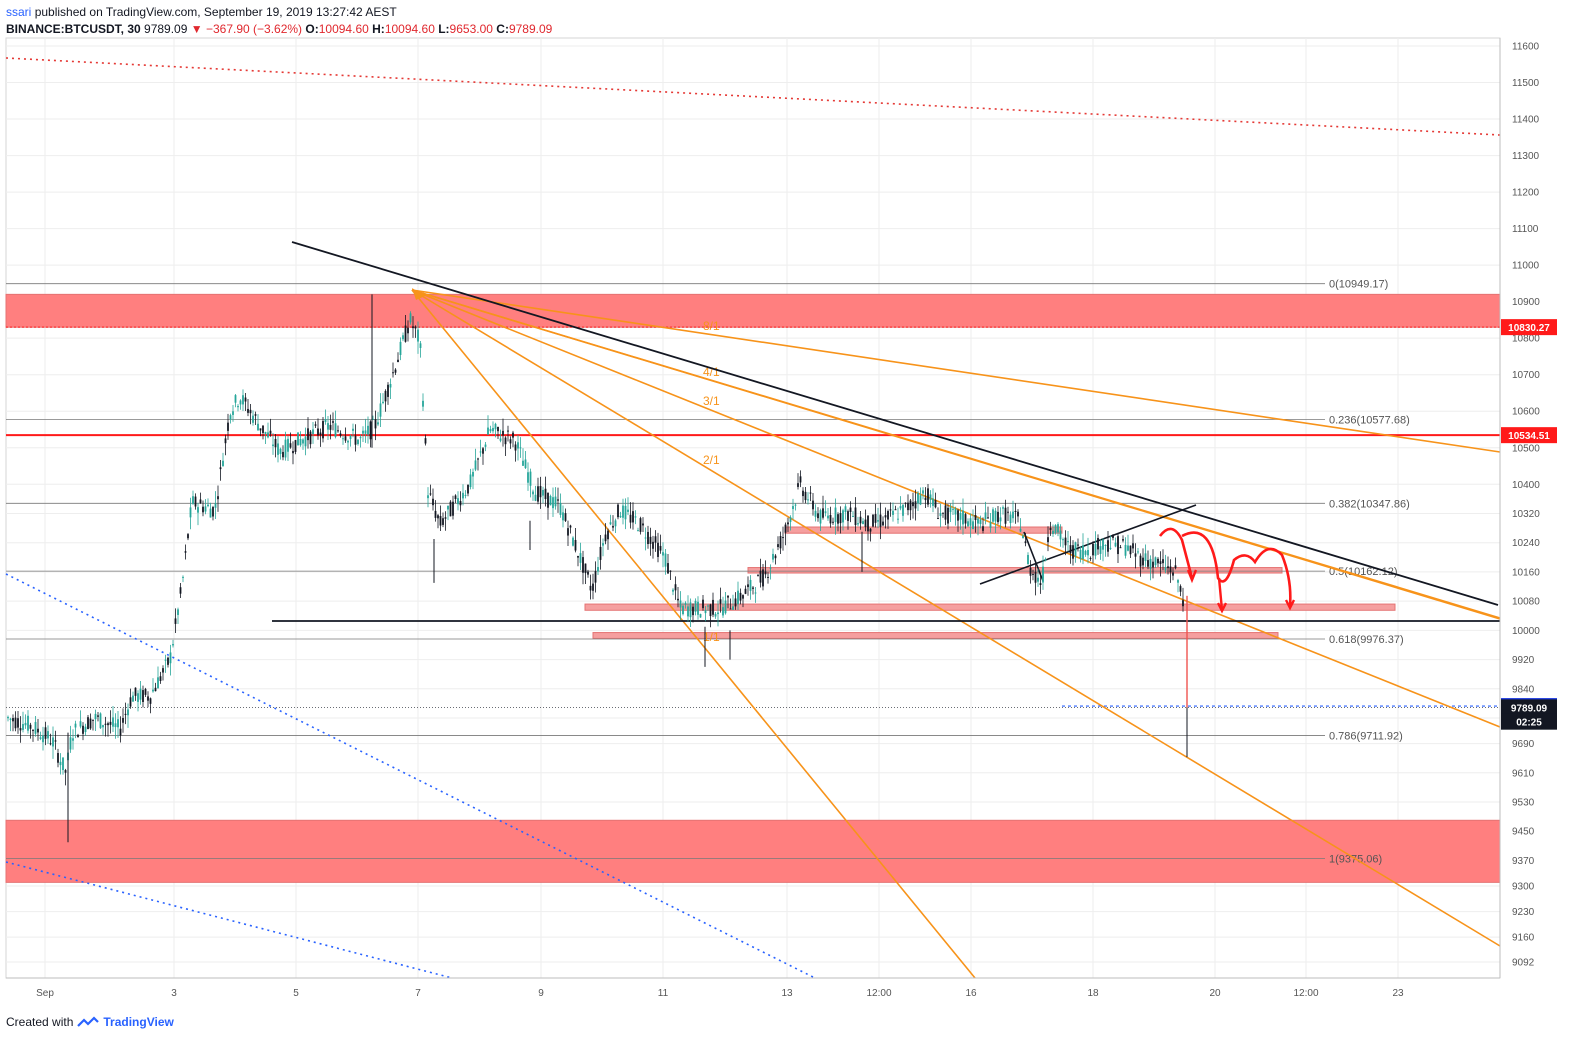 This screenshot has width=1586, height=1053. What do you see at coordinates (1526, 47) in the screenshot?
I see `price-tick-label: 11600` at bounding box center [1526, 47].